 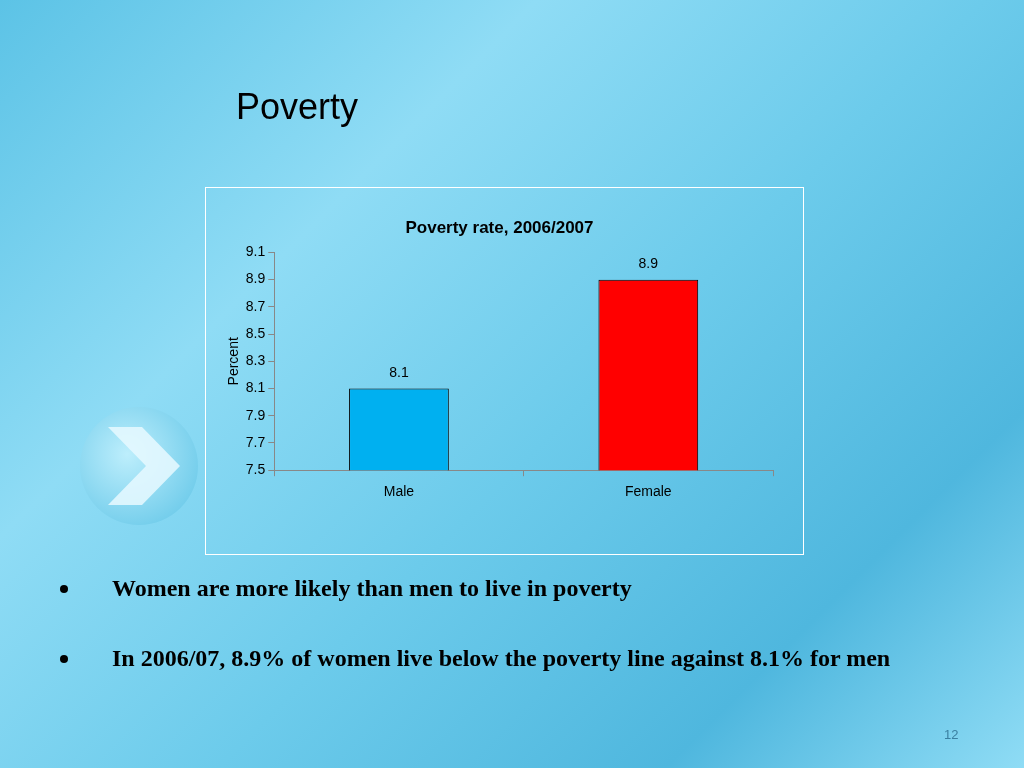 I want to click on y-tick-label: 8.9, so click(x=255, y=278).